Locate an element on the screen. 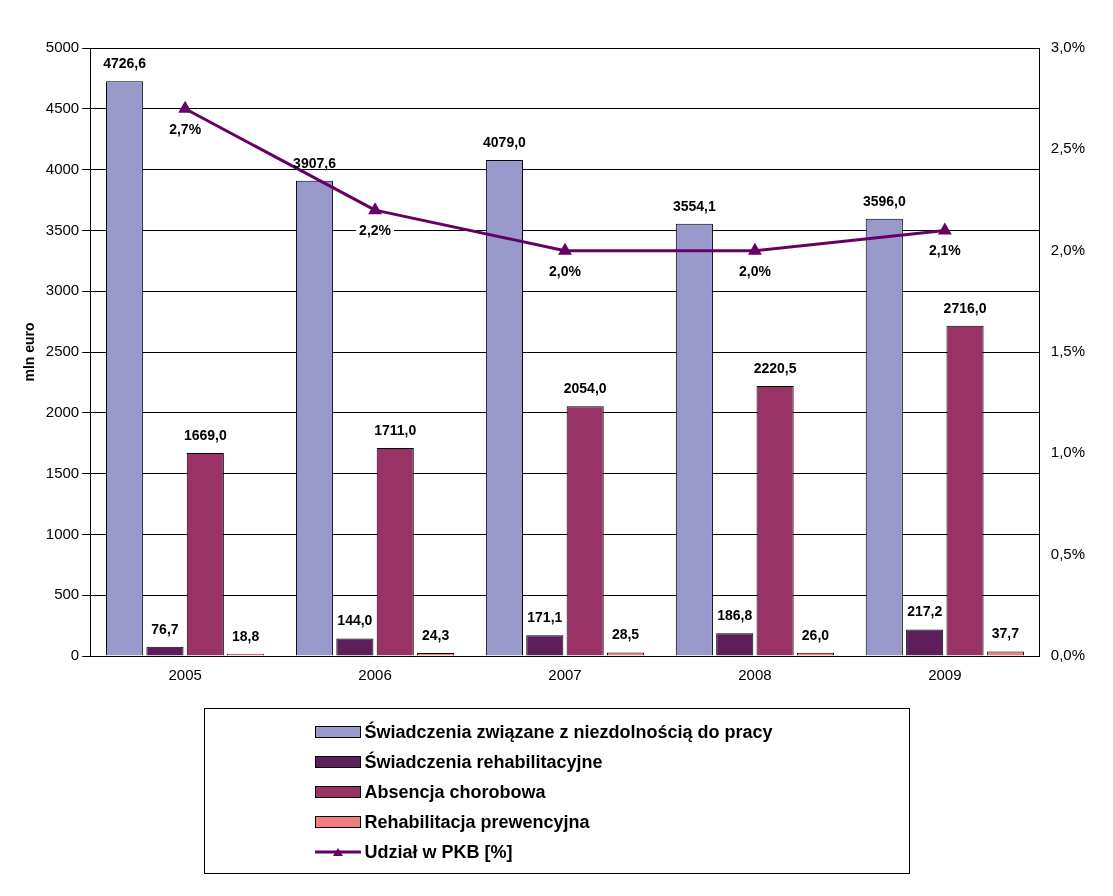 This screenshot has height=896, width=1113. x-tick-label: 2005 is located at coordinates (185, 675).